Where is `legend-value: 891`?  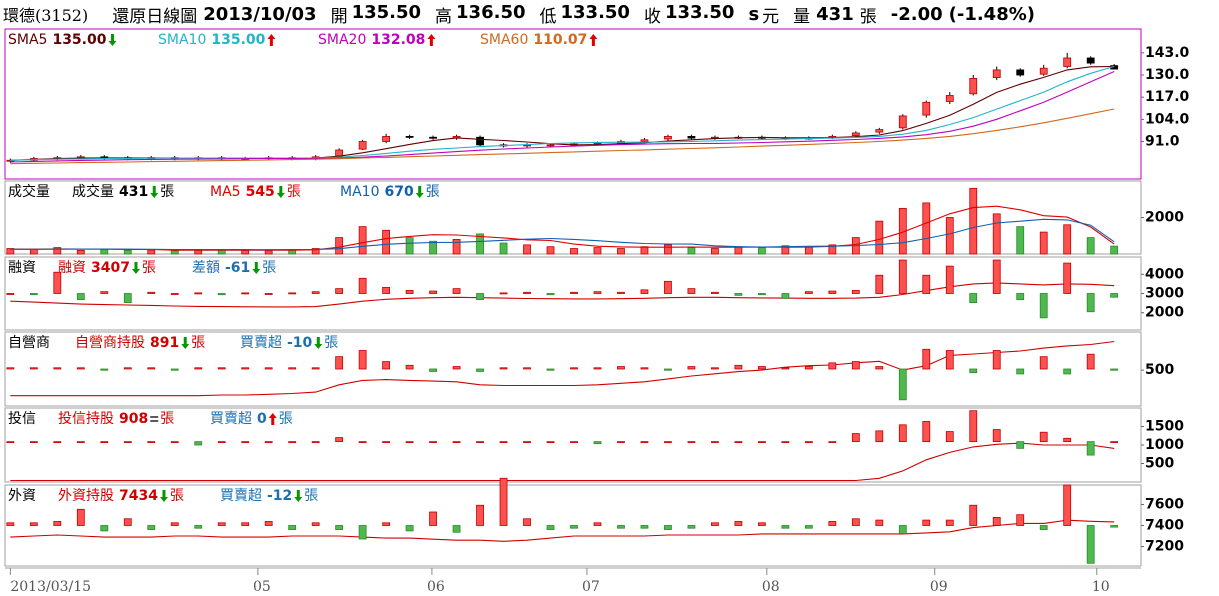 legend-value: 891 is located at coordinates (164, 343).